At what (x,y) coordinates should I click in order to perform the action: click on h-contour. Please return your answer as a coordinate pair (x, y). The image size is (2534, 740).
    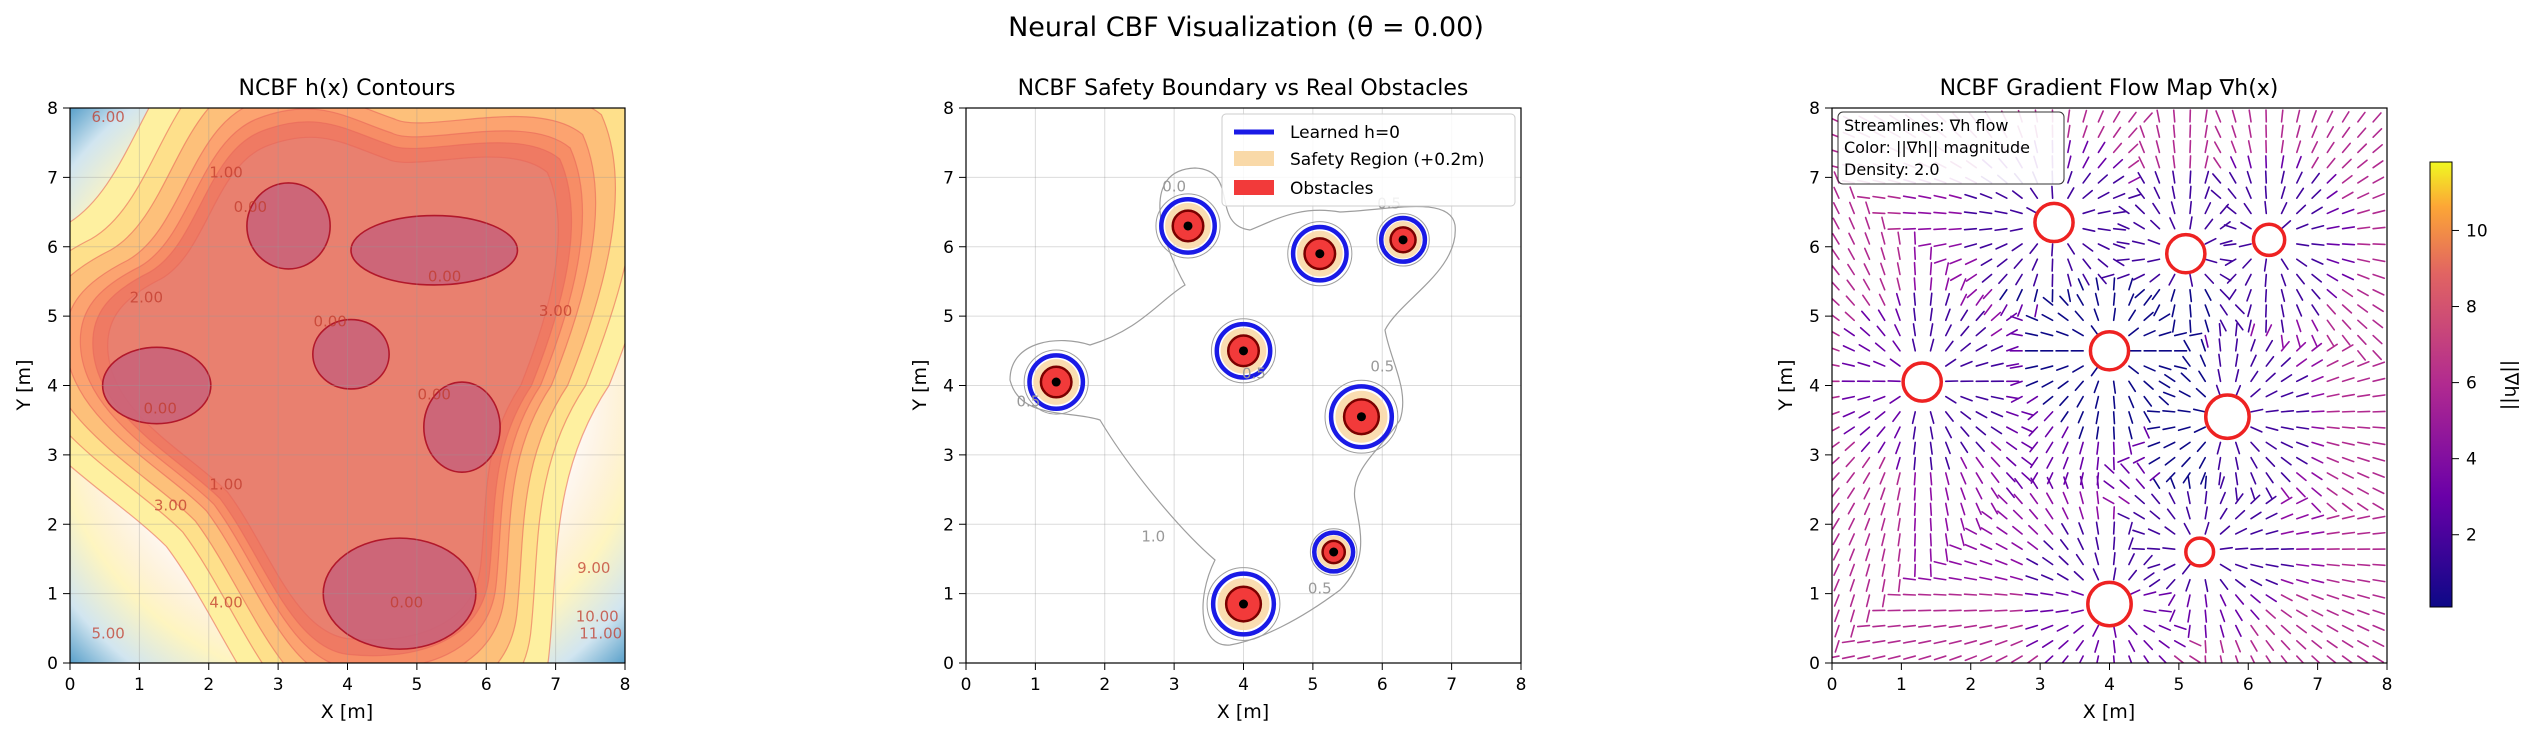
    Looking at the image, I should click on (1243, 604).